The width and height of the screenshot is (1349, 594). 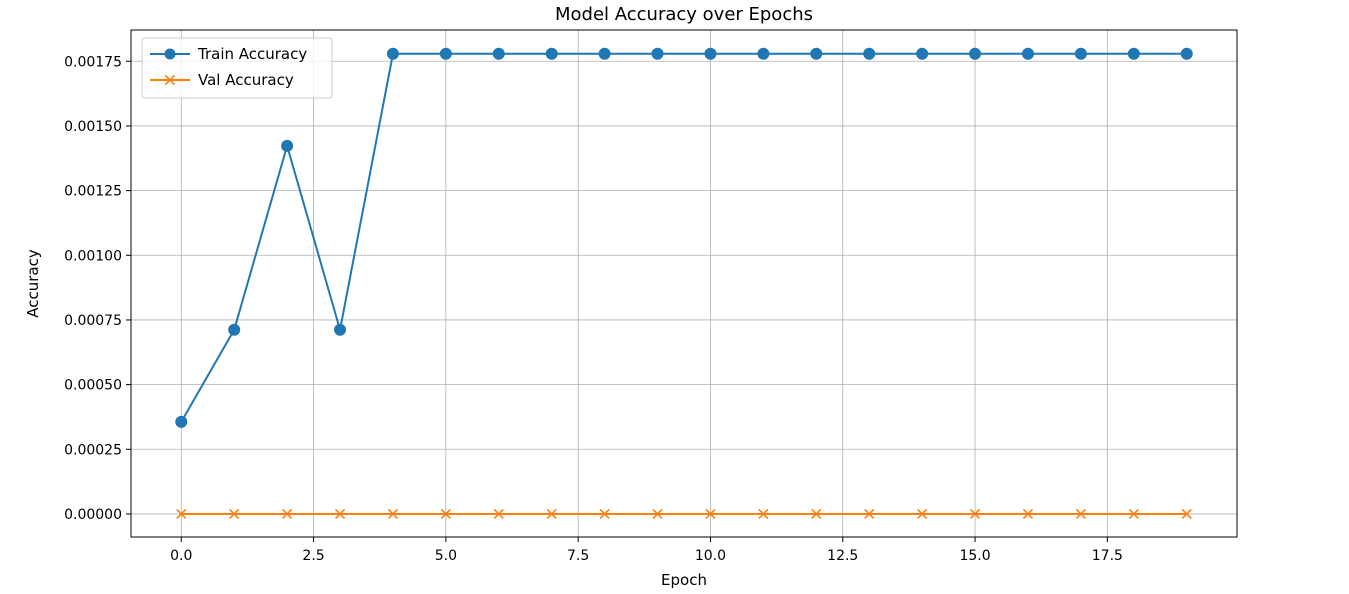 What do you see at coordinates (684, 14) in the screenshot?
I see `chart-title: Model Accuracy over Epochs` at bounding box center [684, 14].